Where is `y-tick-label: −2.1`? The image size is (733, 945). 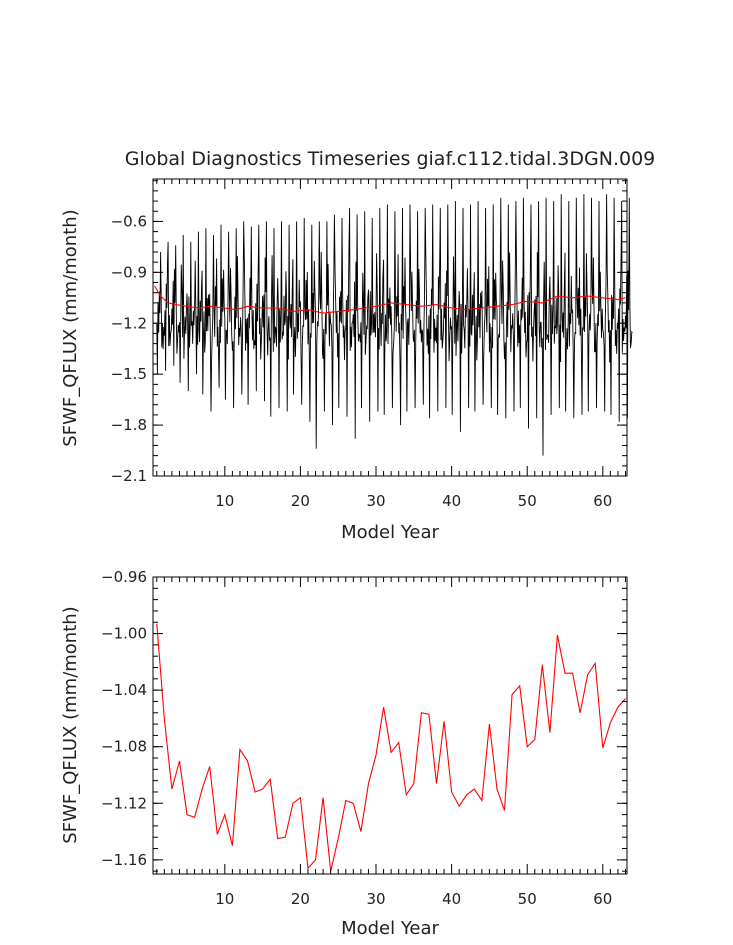 y-tick-label: −2.1 is located at coordinates (129, 476).